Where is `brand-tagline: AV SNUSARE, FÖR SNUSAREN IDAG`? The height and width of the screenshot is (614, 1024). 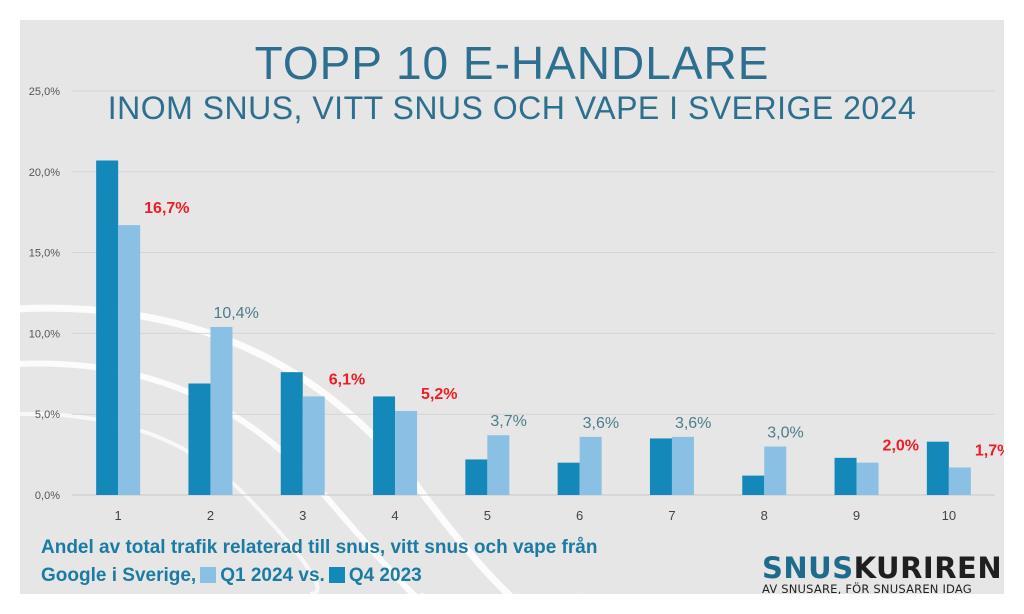
brand-tagline: AV SNUSARE, FÖR SNUSAREN IDAG is located at coordinates (867, 588).